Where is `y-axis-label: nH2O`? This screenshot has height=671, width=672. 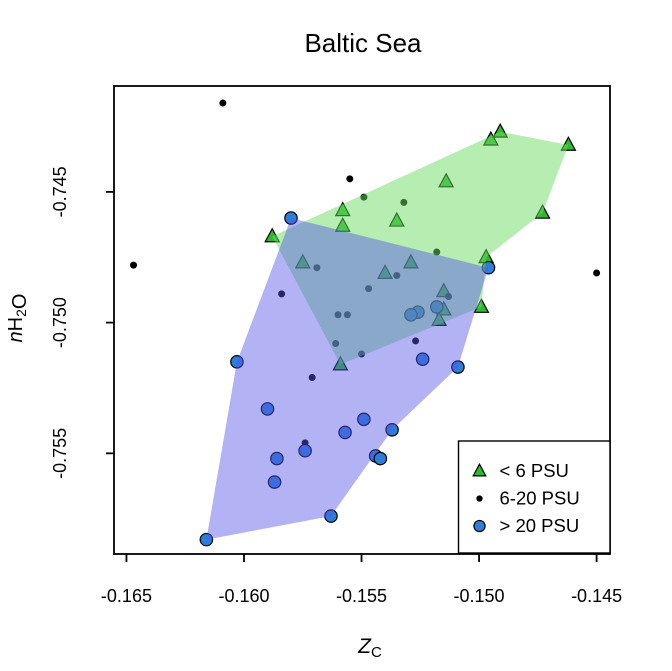
y-axis-label: nH2O is located at coordinates (18, 318).